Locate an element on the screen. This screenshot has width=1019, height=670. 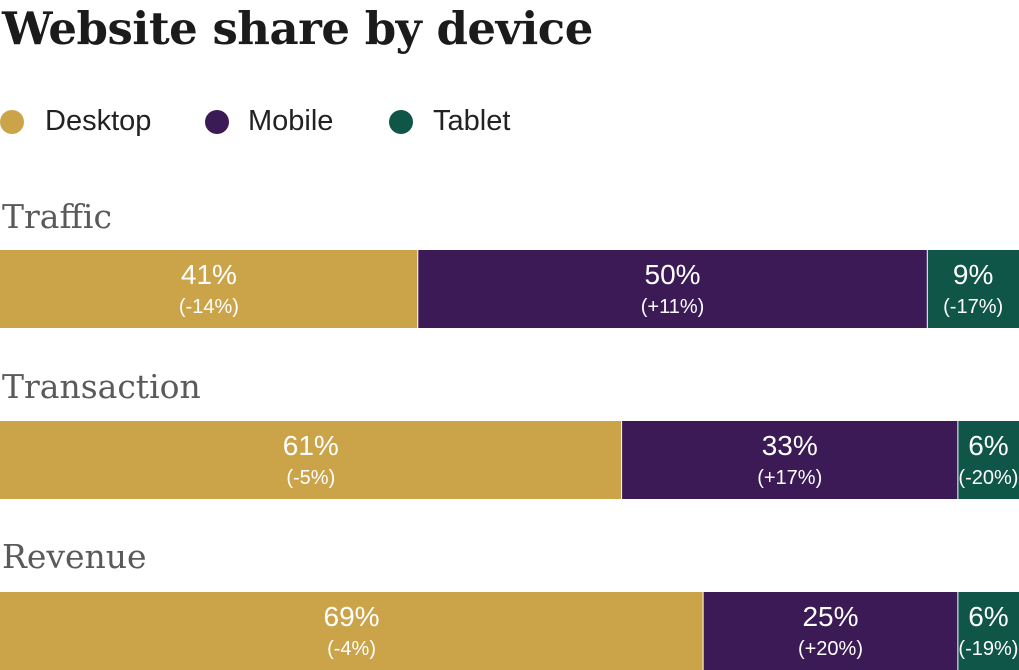
bar-revenue-desktop is located at coordinates (352, 631).